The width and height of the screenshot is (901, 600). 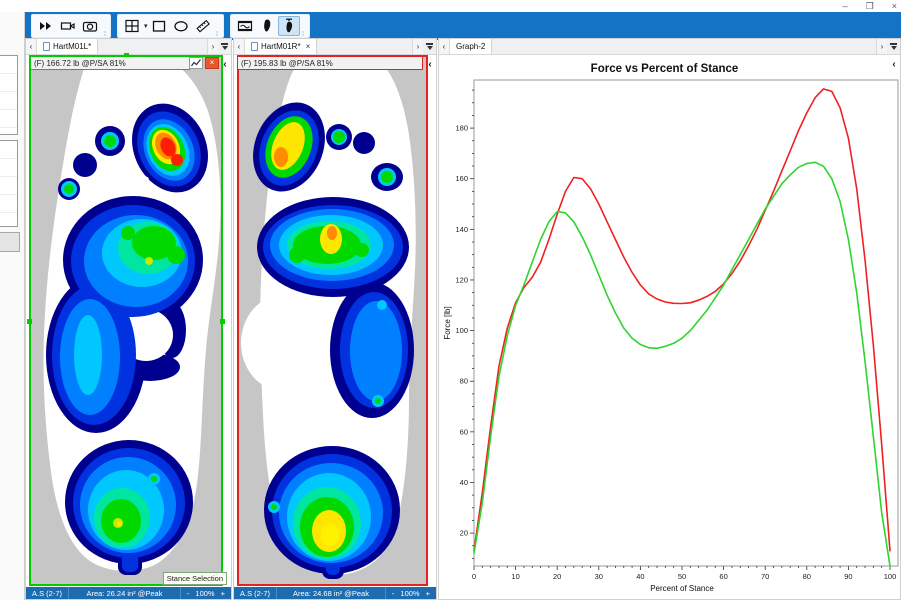 I want to click on selection-handle-right, so click(x=222, y=321).